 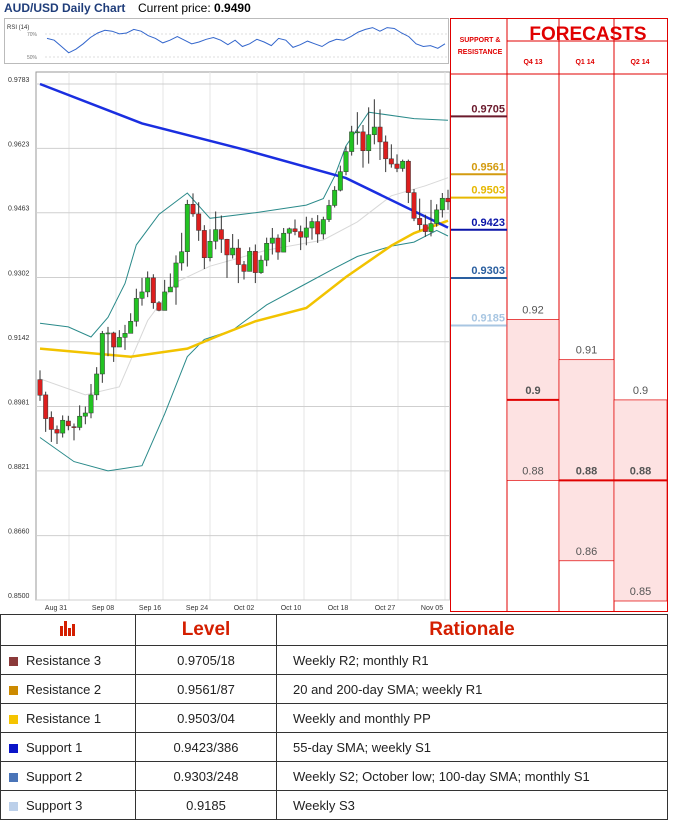 What do you see at coordinates (488, 223) in the screenshot?
I see `level-label: 0.9423` at bounding box center [488, 223].